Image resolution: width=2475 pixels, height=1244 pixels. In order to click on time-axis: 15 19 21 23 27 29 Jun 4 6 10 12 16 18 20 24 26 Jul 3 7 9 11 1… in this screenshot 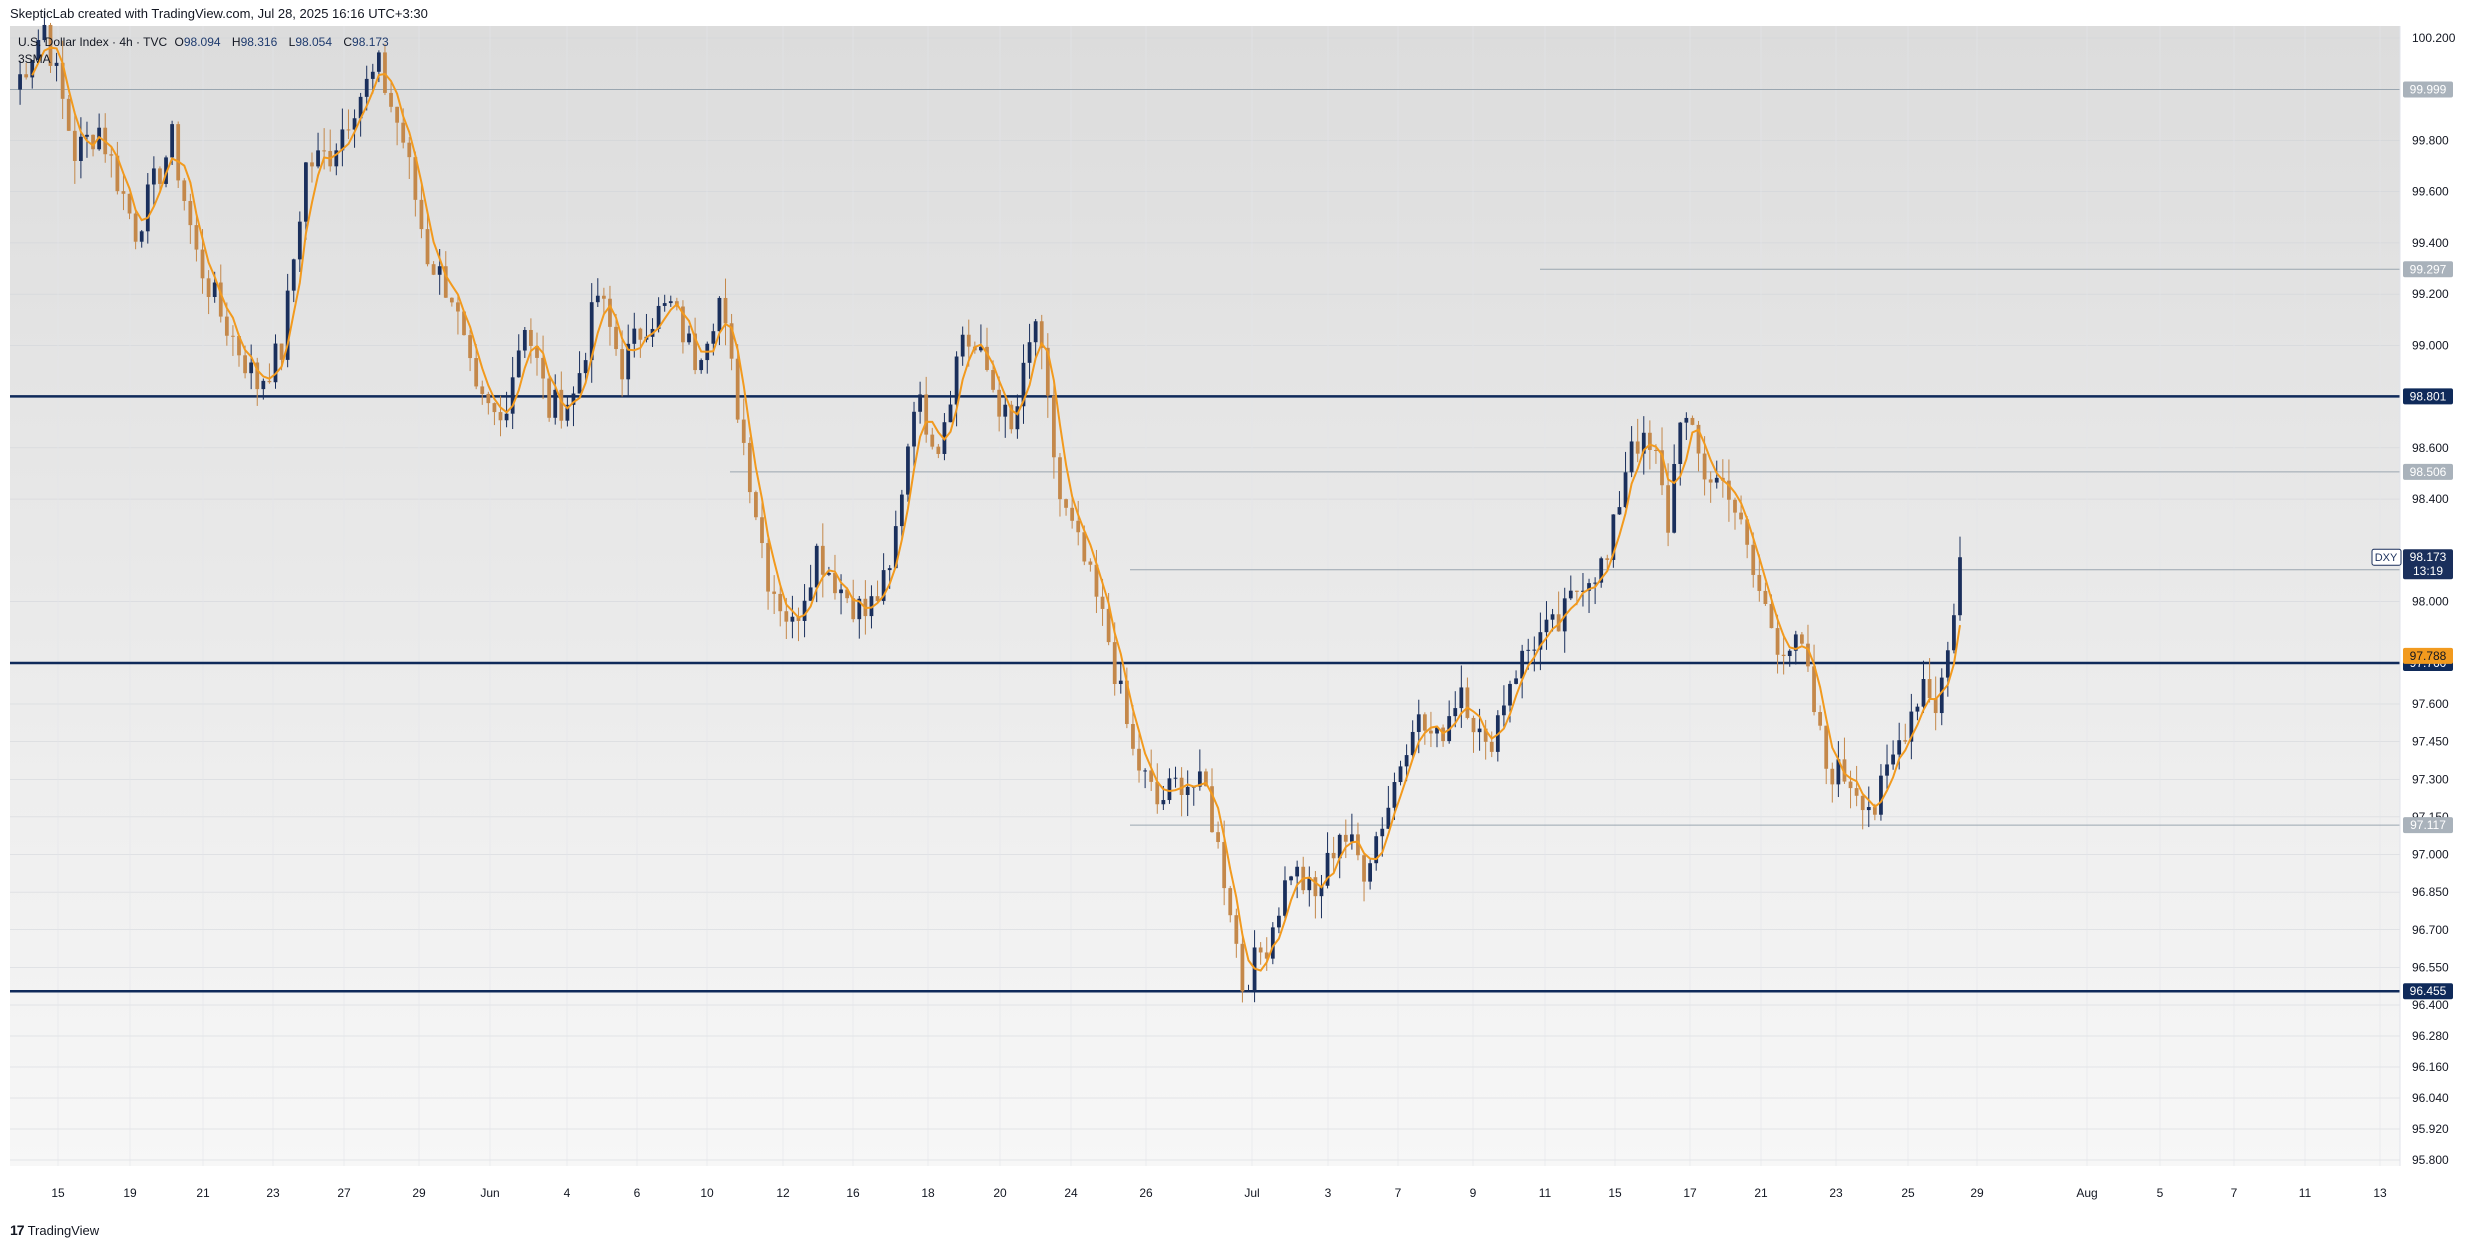, I will do `click(1219, 1193)`.